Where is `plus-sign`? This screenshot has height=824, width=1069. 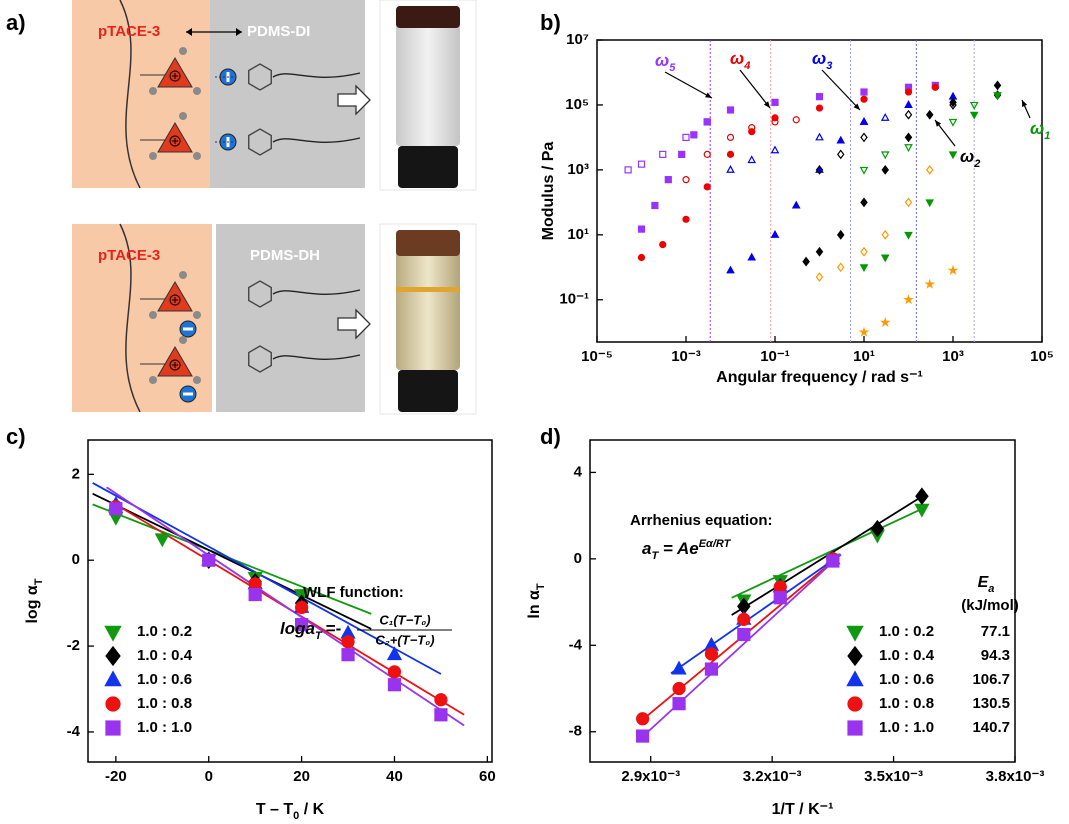
plus-sign is located at coordinates (175, 76).